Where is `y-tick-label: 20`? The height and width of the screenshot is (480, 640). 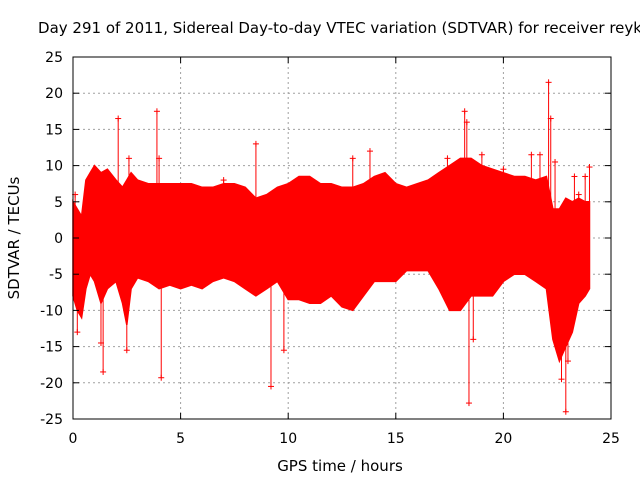 y-tick-label: 20 is located at coordinates (54, 94).